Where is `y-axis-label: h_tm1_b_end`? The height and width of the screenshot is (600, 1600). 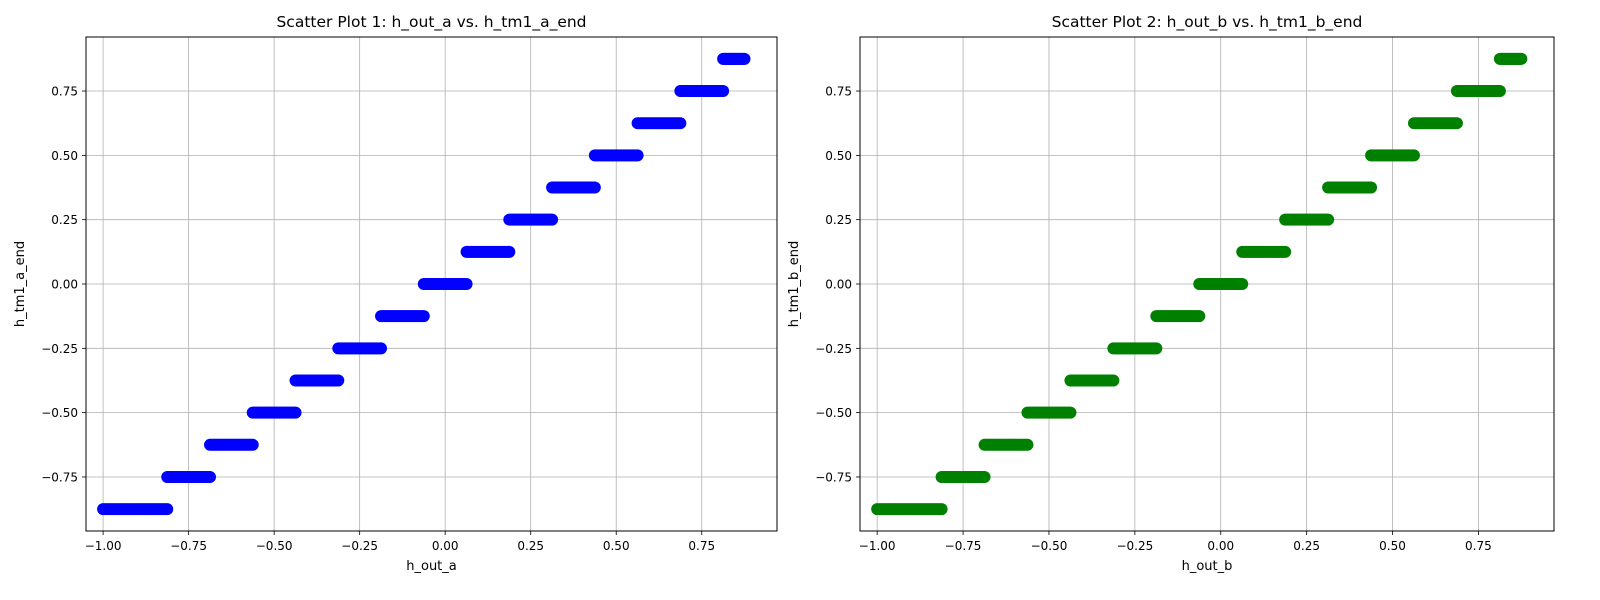
y-axis-label: h_tm1_b_end is located at coordinates (794, 284).